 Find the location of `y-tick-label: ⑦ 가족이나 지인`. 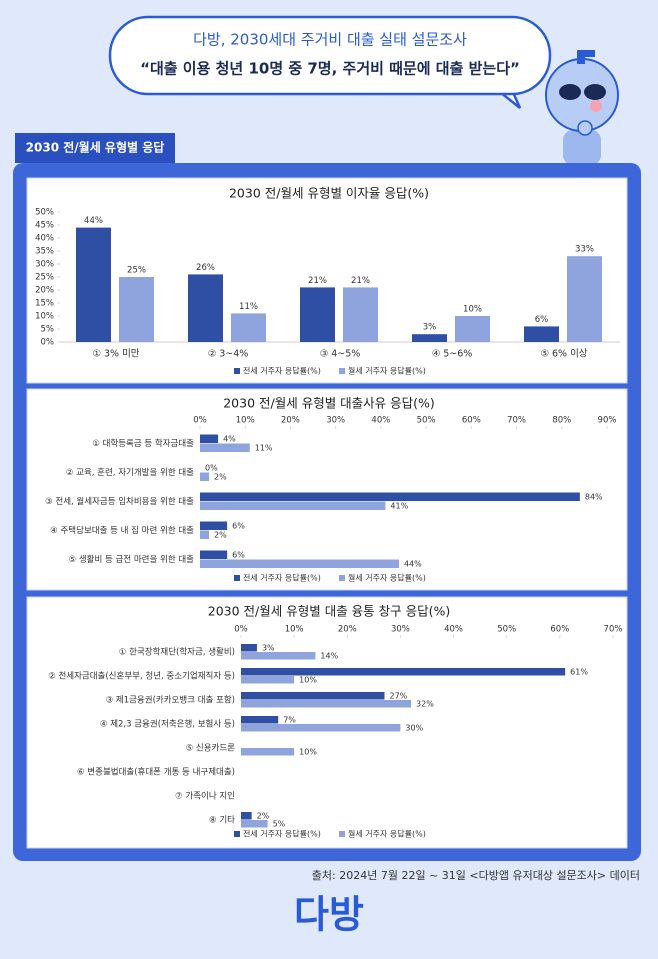

y-tick-label: ⑦ 가족이나 지인 is located at coordinates (205, 796).